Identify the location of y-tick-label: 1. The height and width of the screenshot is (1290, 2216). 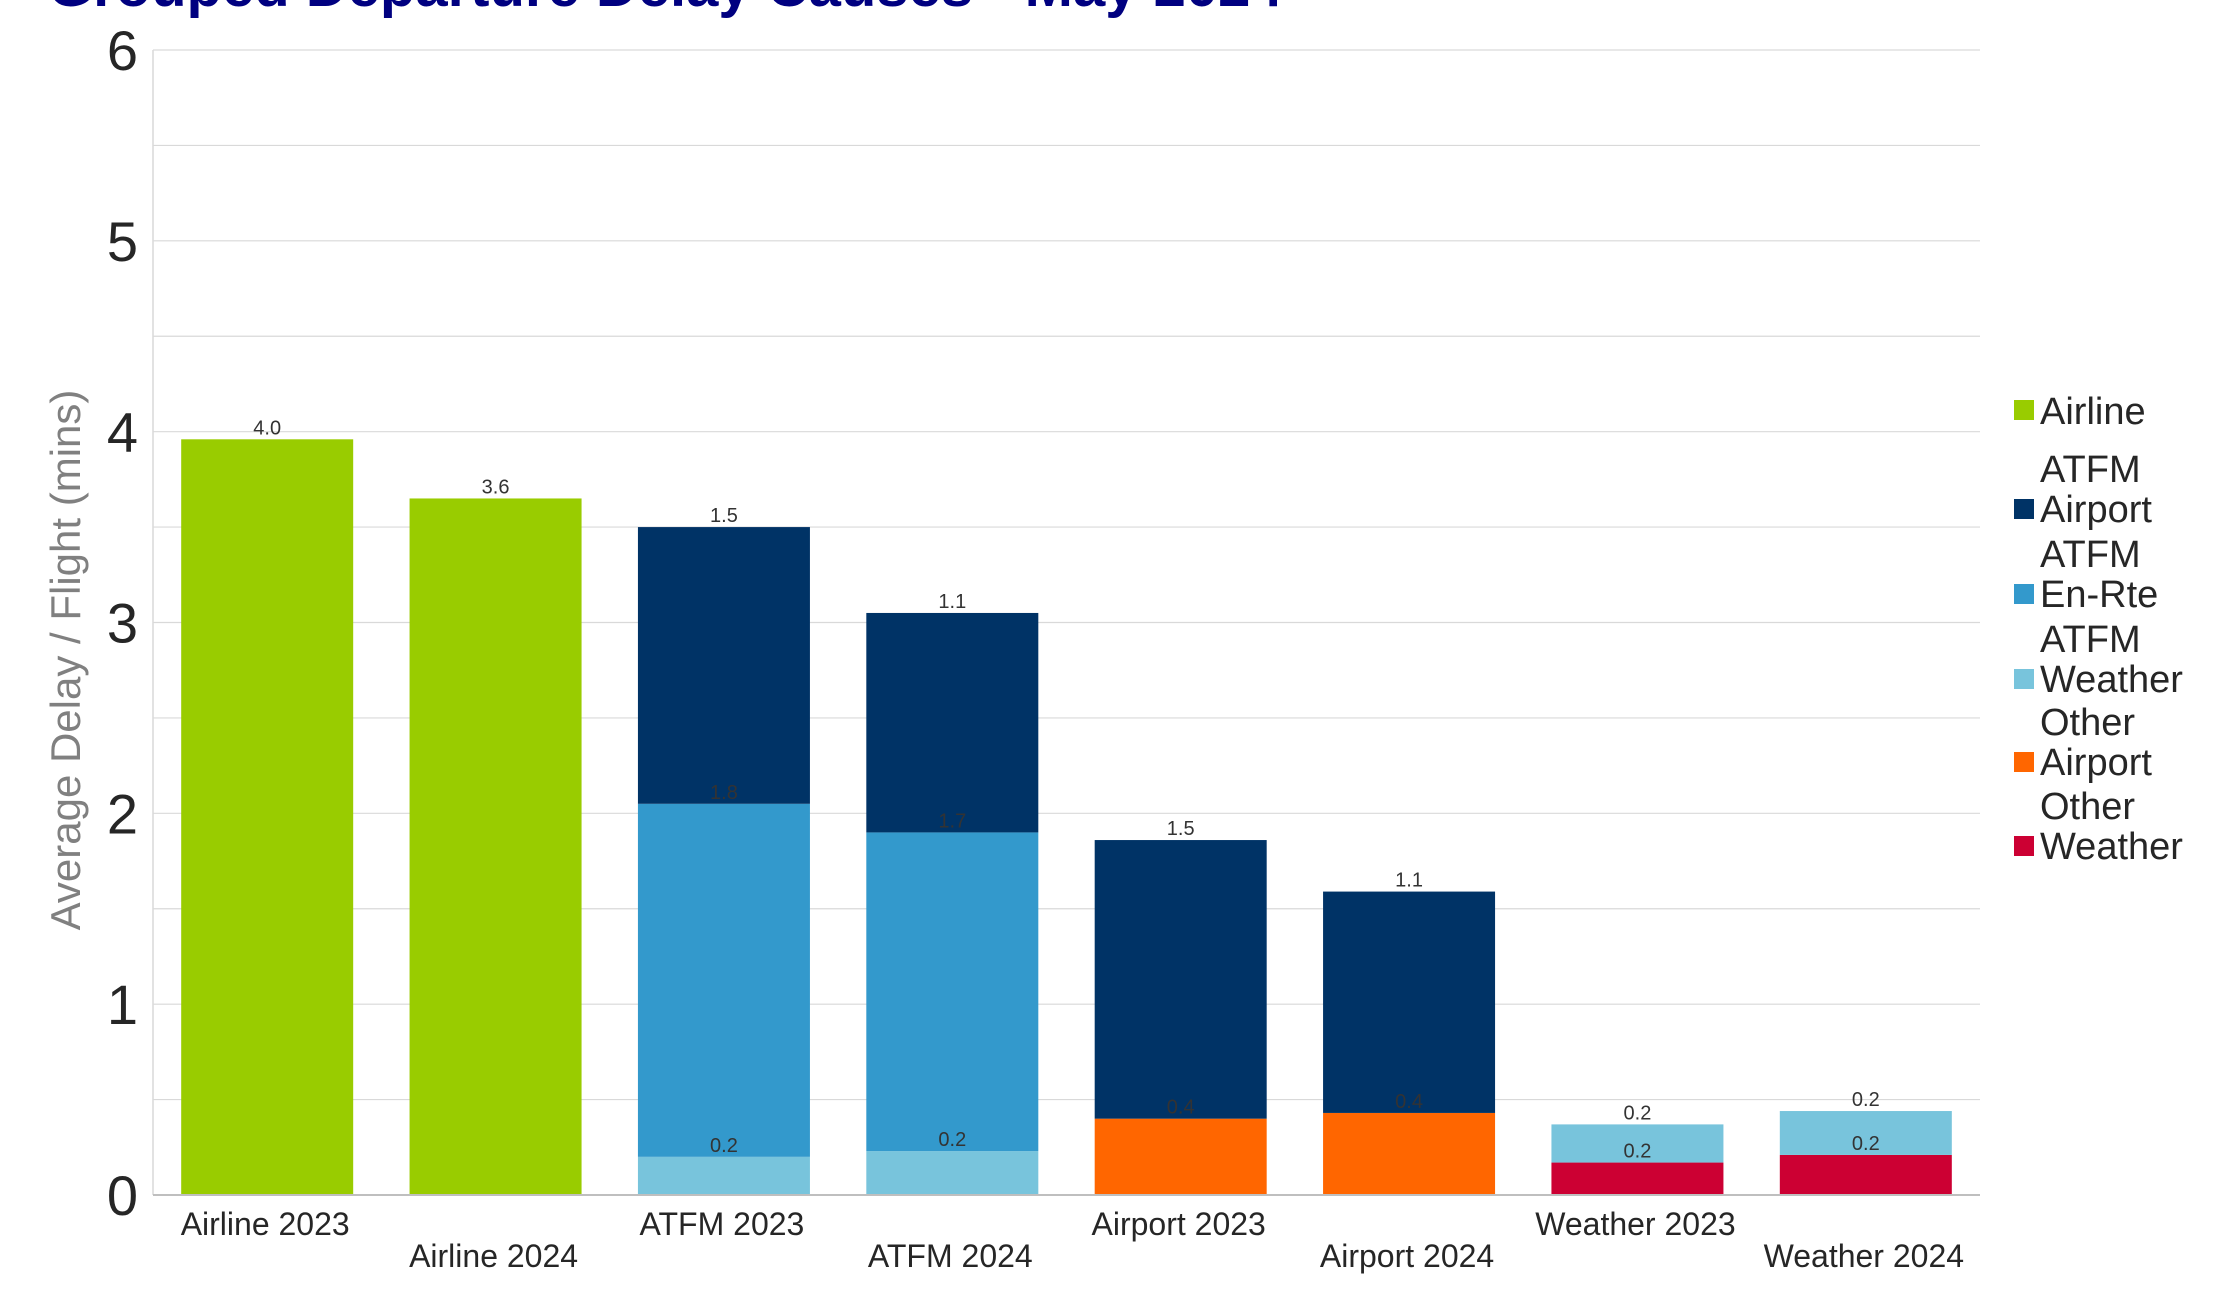
(122, 1004).